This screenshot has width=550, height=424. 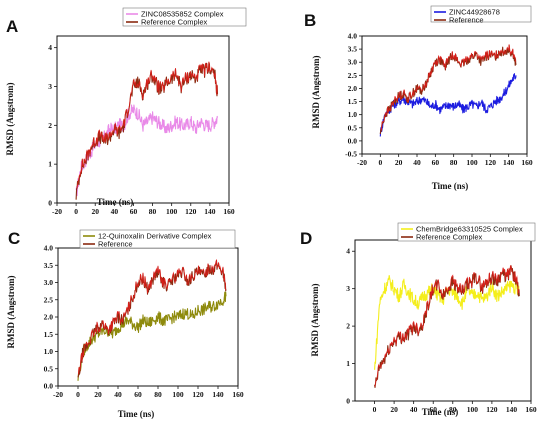 I want to click on legend-label: ZINC44928678, so click(x=474, y=12).